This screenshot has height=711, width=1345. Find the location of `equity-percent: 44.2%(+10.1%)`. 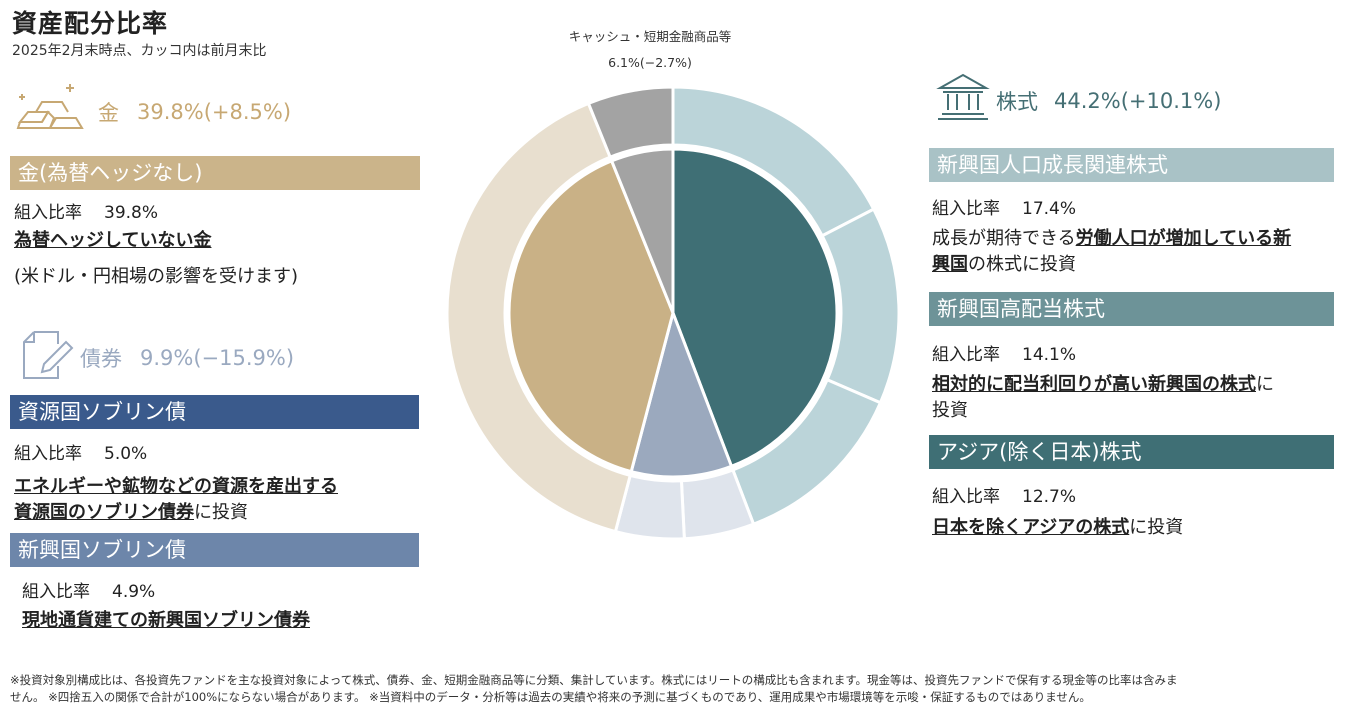

equity-percent: 44.2%(+10.1%) is located at coordinates (1138, 100).